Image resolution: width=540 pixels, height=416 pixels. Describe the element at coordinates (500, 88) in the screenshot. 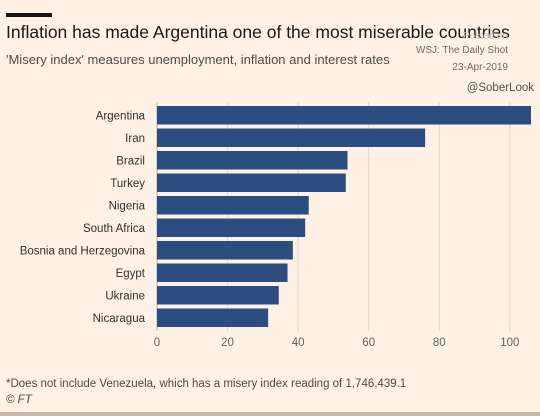

I see `watermark-handle: @SoberLook` at that location.